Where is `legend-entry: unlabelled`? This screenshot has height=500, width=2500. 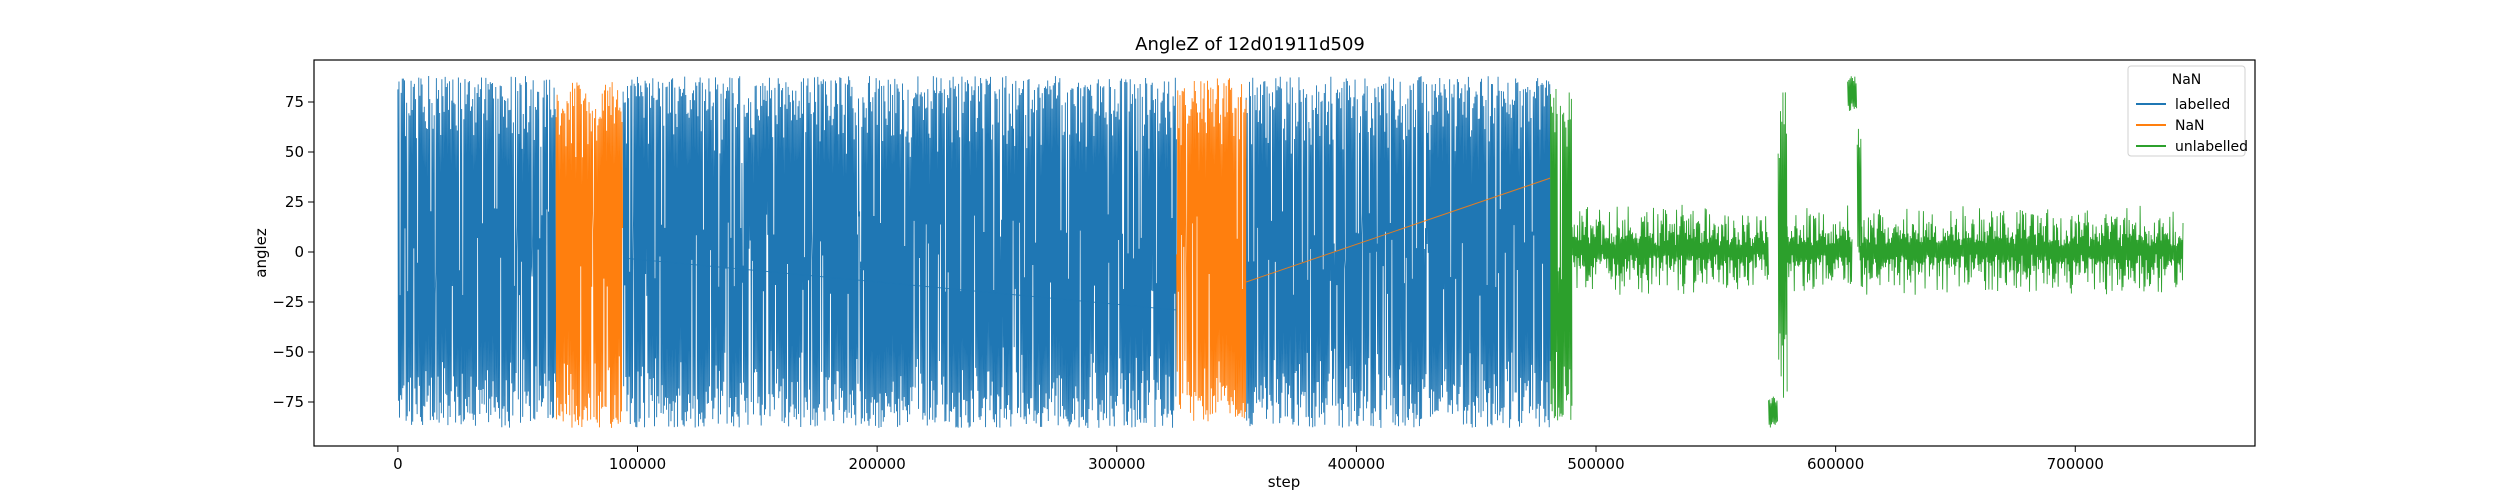
legend-entry: unlabelled is located at coordinates (2192, 147).